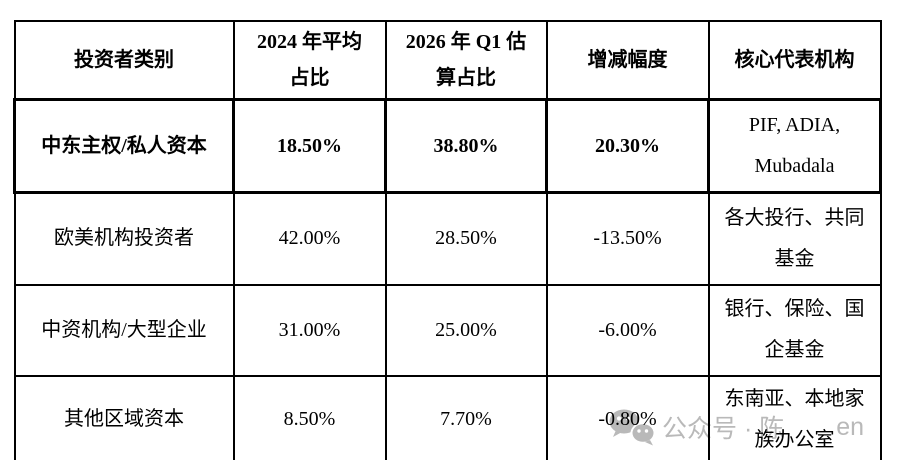 Image resolution: width=898 pixels, height=460 pixels. I want to click on cell-q1-2026-est: 7.70%, so click(466, 417).